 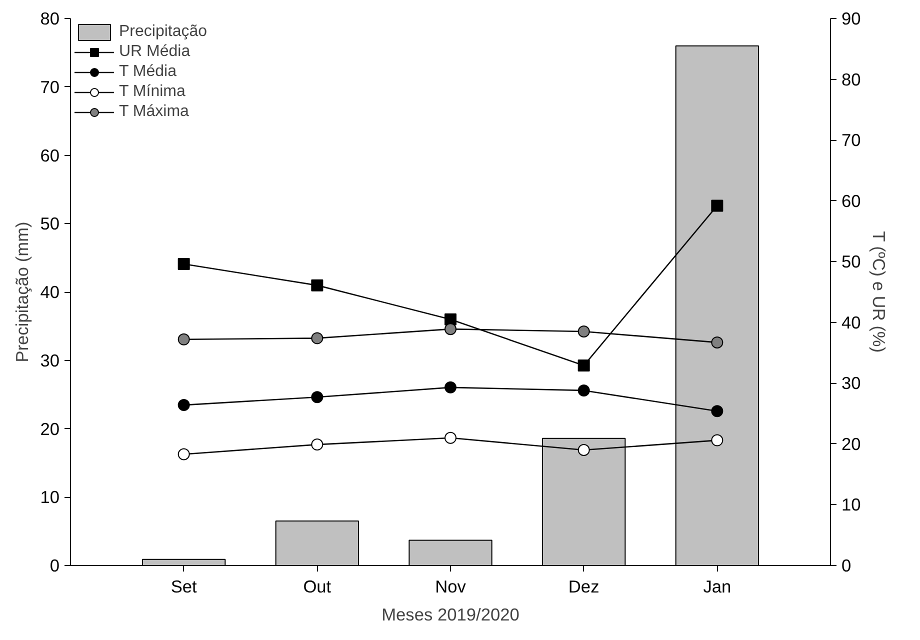 I want to click on x-tick-label: Dez, so click(x=584, y=586).